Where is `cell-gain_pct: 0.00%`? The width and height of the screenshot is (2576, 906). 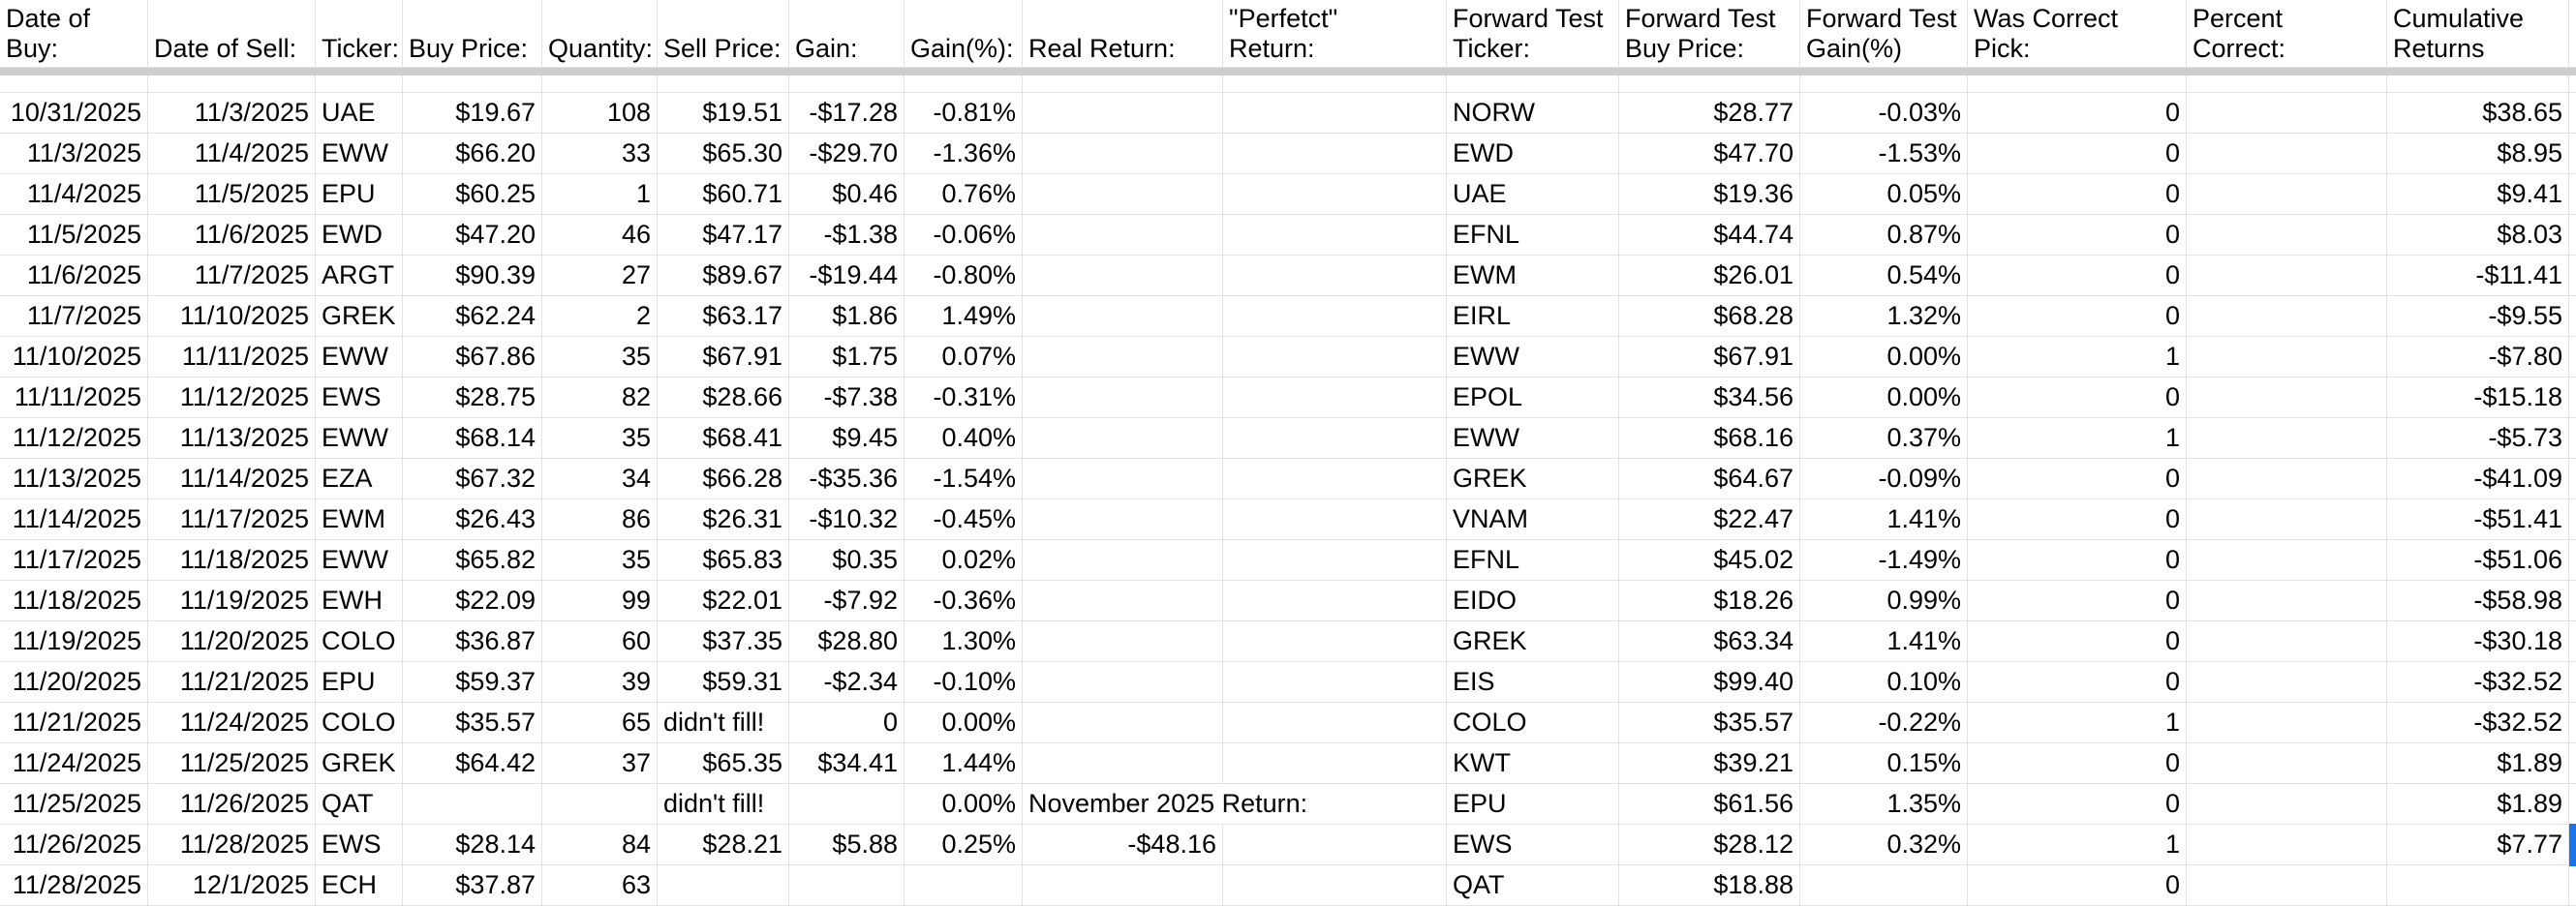 cell-gain_pct: 0.00% is located at coordinates (964, 723).